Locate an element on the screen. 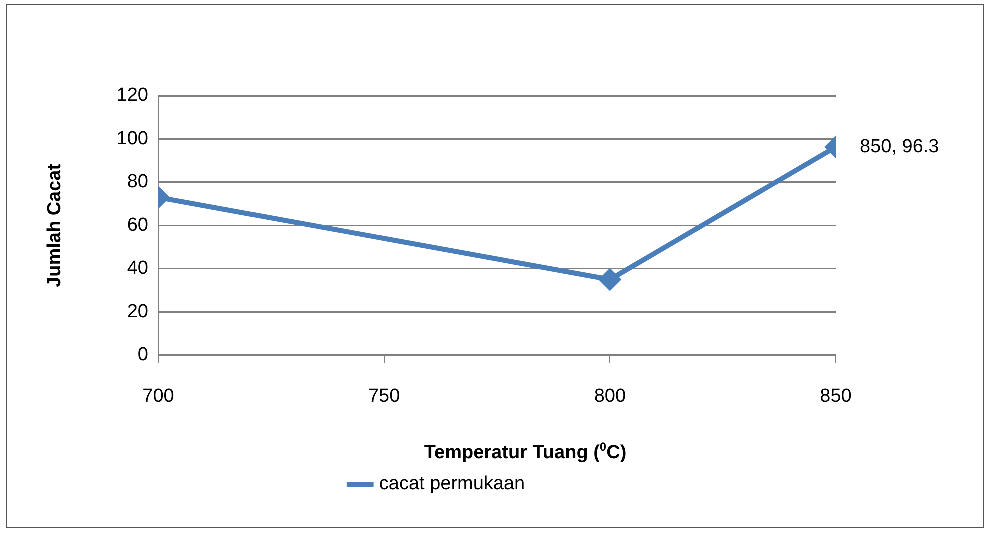 This screenshot has height=534, width=990. x-tick-label: 800 is located at coordinates (610, 397).